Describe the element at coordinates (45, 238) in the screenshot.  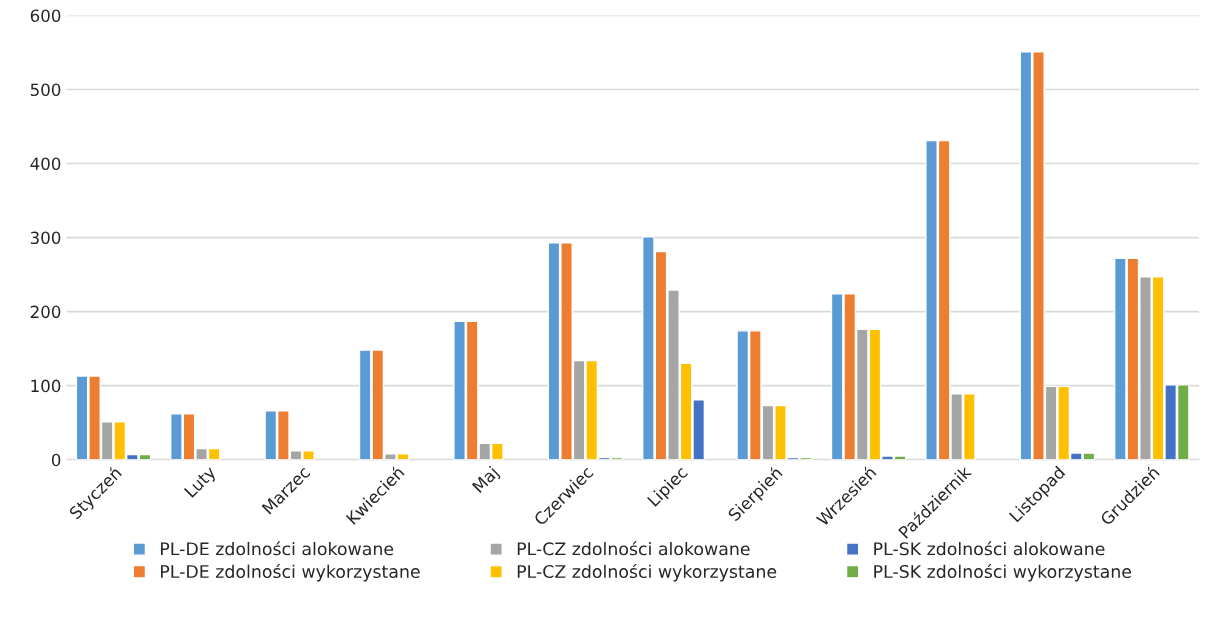
I see `y-tick-label: 300` at that location.